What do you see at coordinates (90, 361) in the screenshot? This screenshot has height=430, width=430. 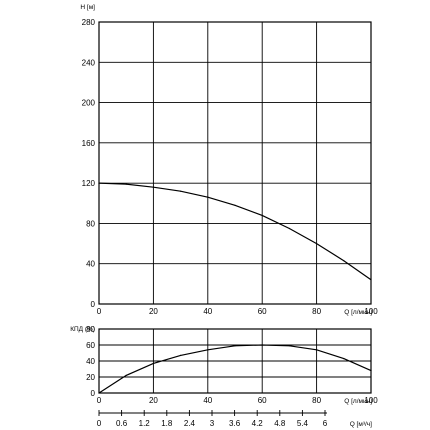 I see `efficiency-y-tick-label: 40` at bounding box center [90, 361].